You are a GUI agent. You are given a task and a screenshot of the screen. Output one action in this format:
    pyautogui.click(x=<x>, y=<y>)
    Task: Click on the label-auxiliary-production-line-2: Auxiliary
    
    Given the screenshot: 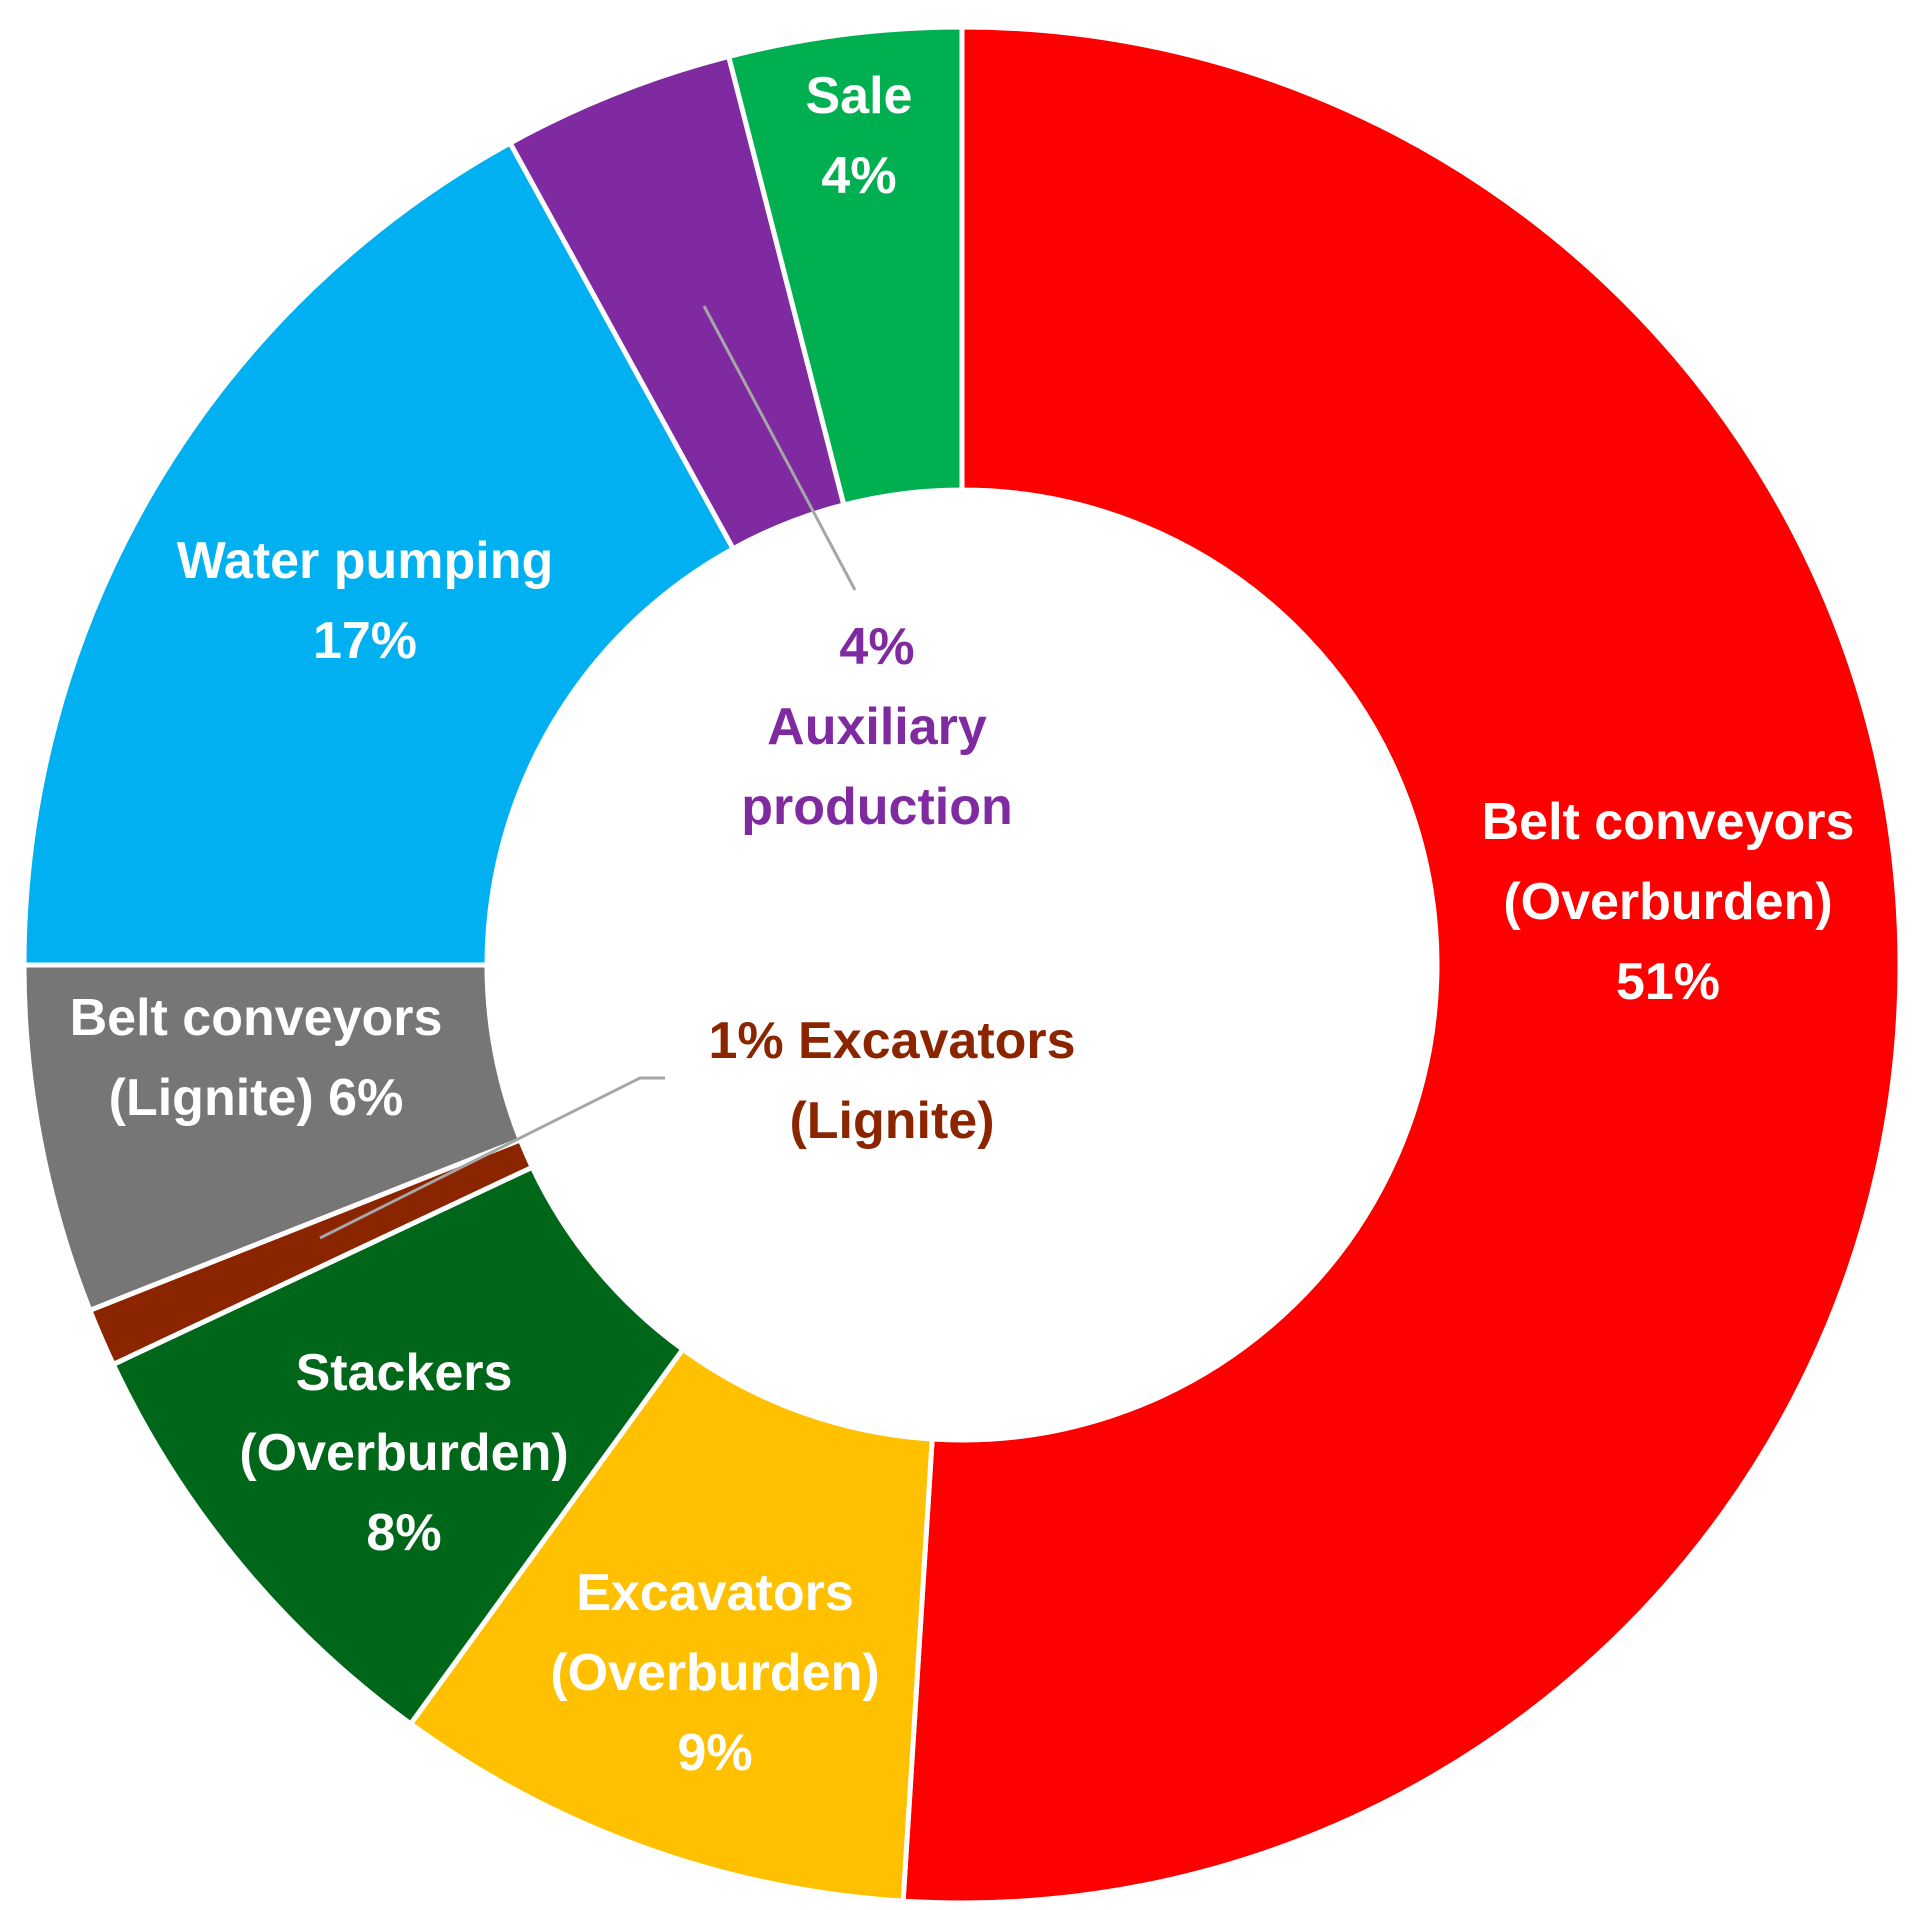 What is the action you would take?
    pyautogui.click(x=877, y=727)
    